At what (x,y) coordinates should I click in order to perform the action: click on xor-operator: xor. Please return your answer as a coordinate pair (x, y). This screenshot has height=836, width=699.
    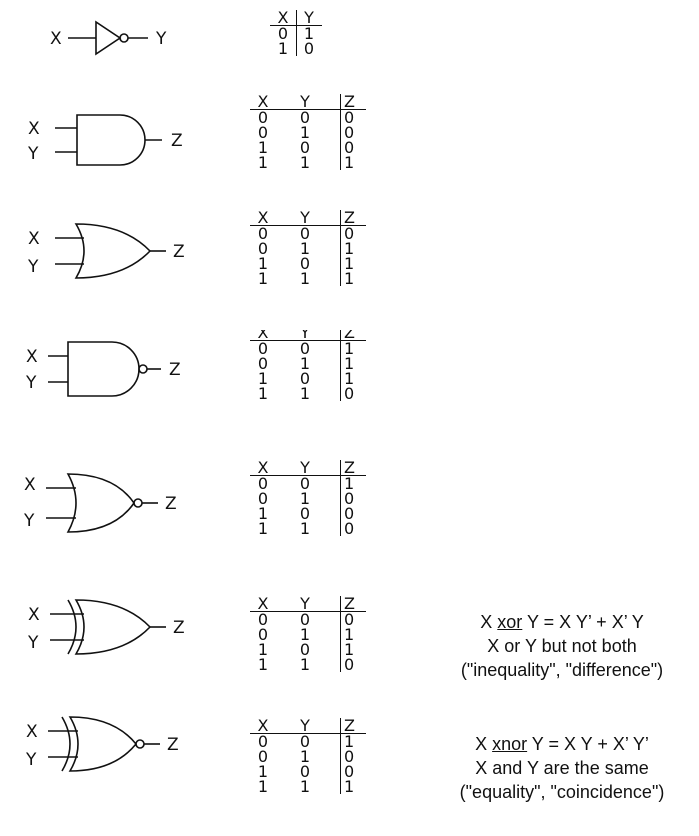
    Looking at the image, I should click on (510, 622).